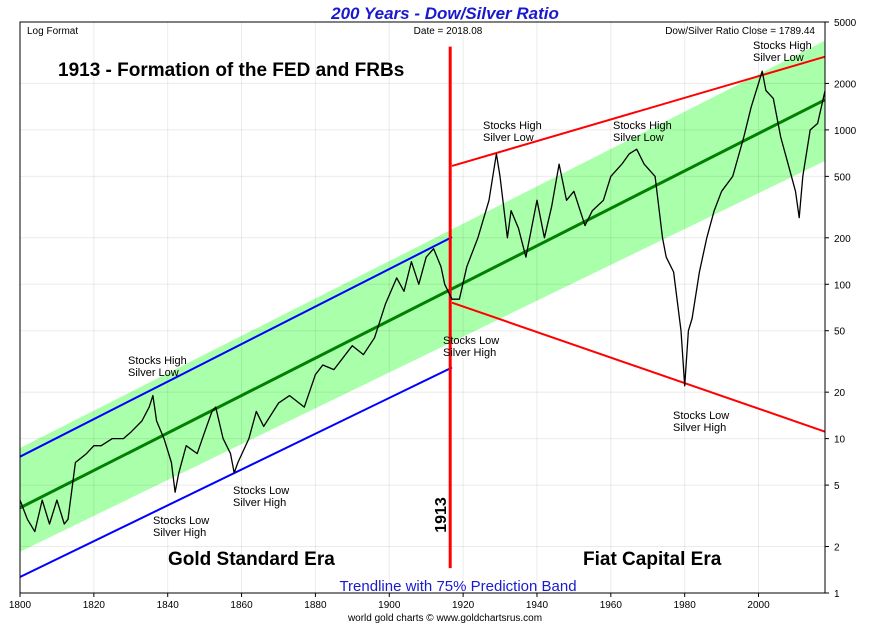 This screenshot has height=625, width=890. What do you see at coordinates (448, 31) in the screenshot?
I see `header-center: Date = 2018.08` at bounding box center [448, 31].